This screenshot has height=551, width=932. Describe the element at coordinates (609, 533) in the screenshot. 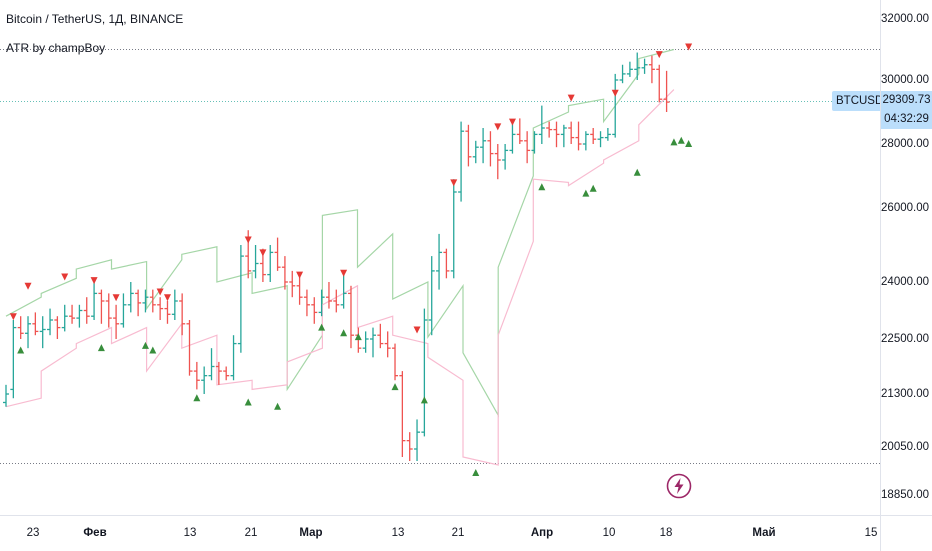

I see `time-tick-label: 10` at that location.